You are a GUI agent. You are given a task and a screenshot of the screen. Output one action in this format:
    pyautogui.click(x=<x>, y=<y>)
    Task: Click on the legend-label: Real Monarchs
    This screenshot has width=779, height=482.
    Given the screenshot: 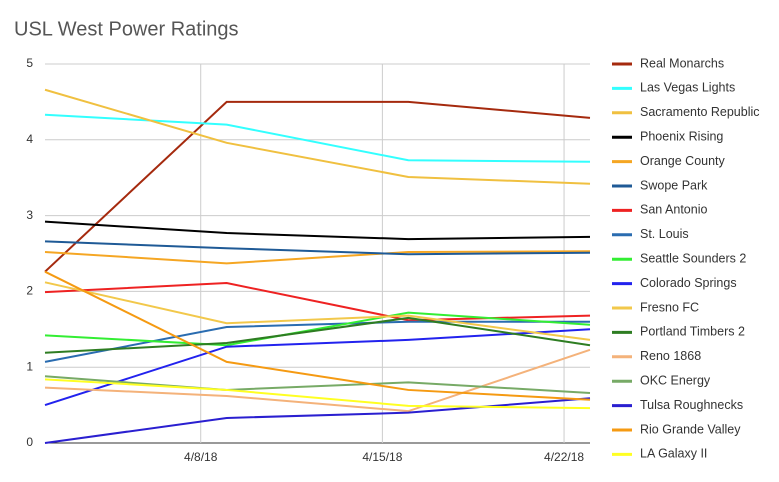 What is the action you would take?
    pyautogui.click(x=682, y=63)
    